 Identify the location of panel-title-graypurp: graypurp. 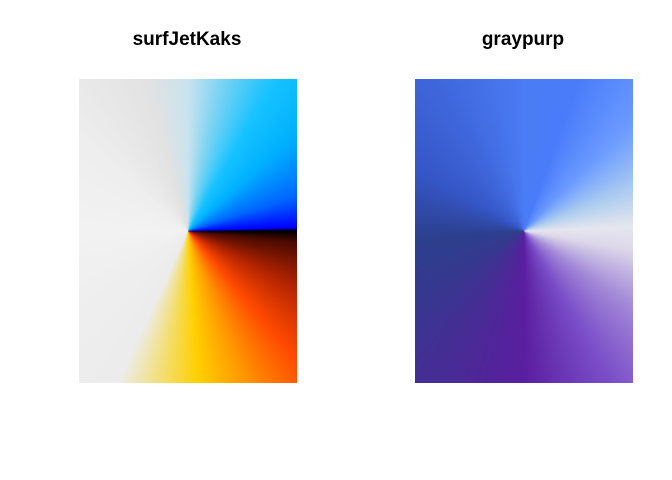
(523, 39).